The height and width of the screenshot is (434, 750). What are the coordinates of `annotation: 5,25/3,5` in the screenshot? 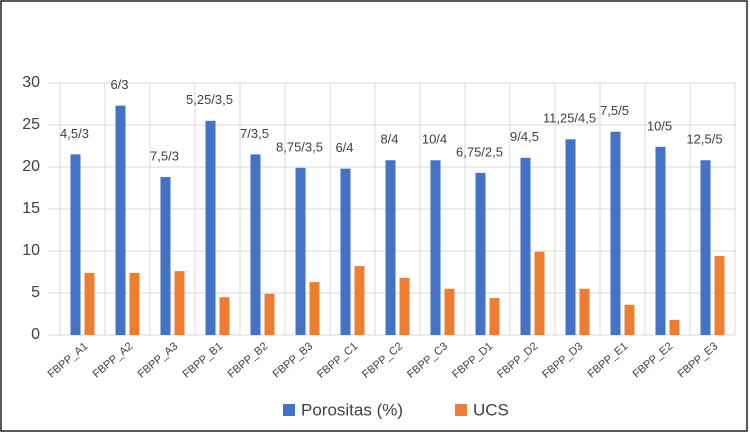 It's located at (209, 99).